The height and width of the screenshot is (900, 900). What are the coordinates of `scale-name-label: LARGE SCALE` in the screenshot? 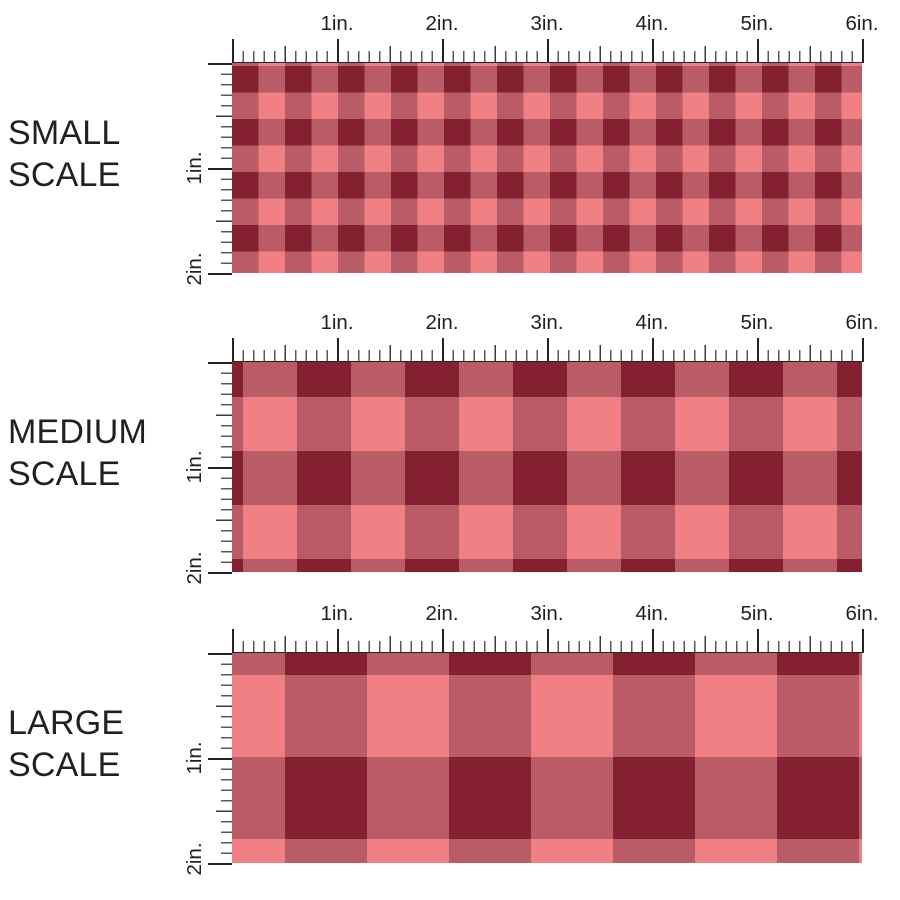 It's located at (66, 744).